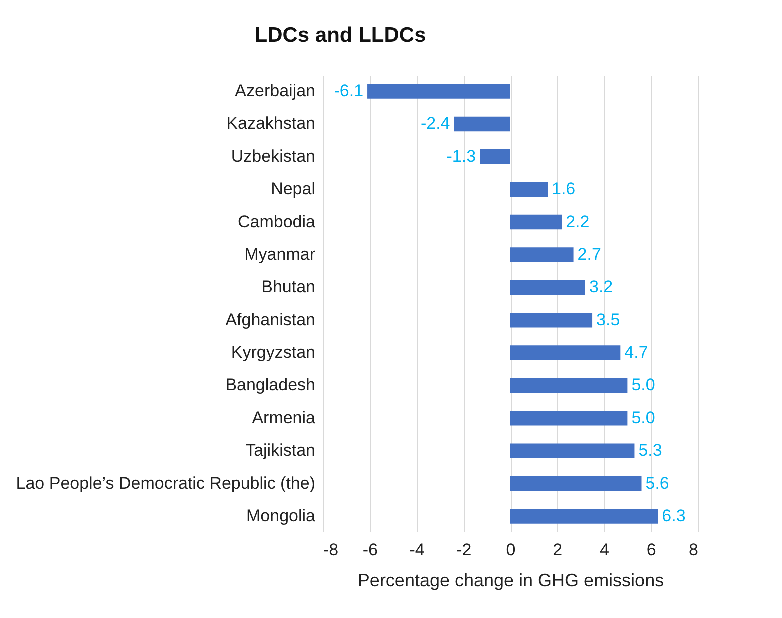 This screenshot has width=782, height=618. Describe the element at coordinates (271, 124) in the screenshot. I see `y-tick-label: Kazakhstan` at that location.